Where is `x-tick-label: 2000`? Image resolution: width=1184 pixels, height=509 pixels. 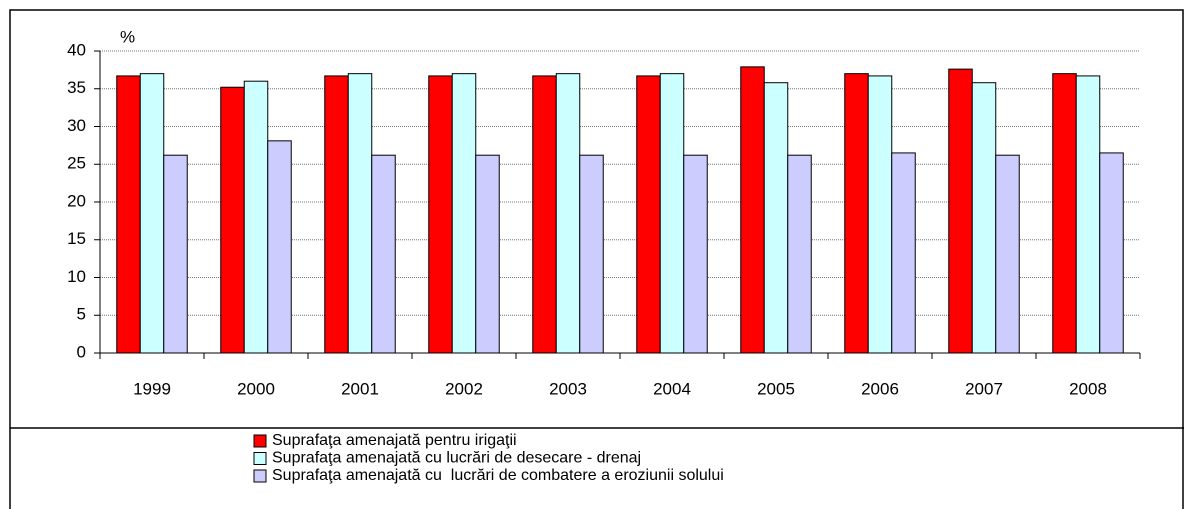
x-tick-label: 2000 is located at coordinates (256, 388).